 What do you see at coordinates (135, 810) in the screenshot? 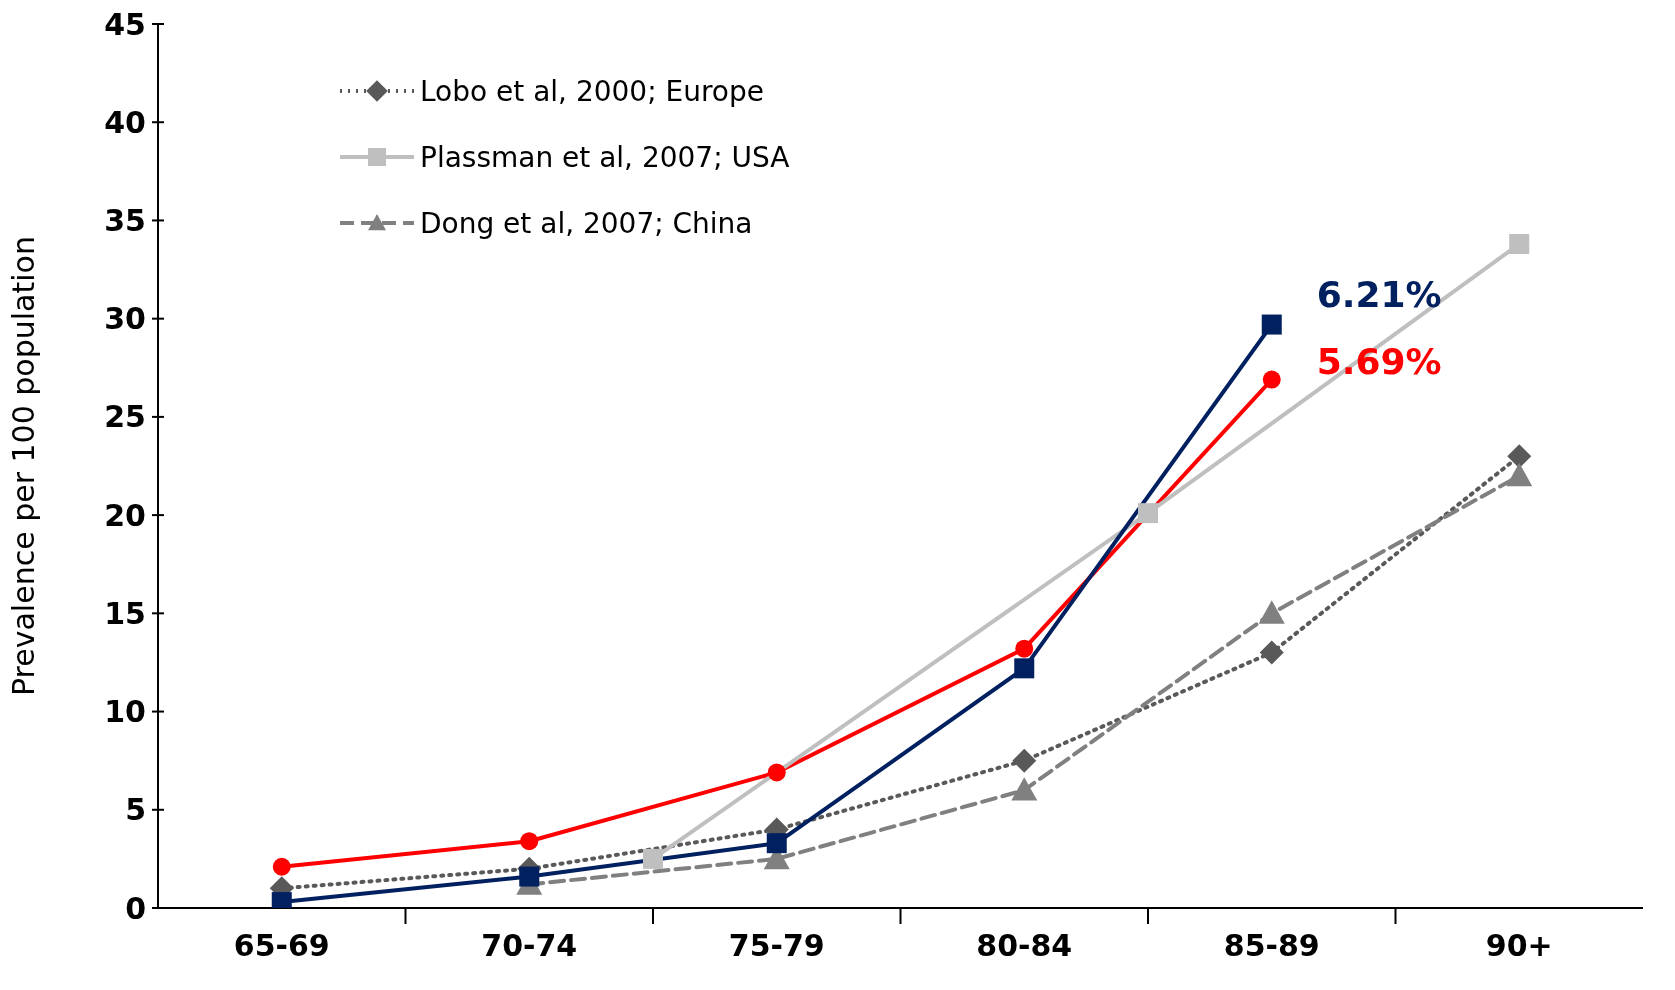
I see `y-tick-label: 5` at bounding box center [135, 810].